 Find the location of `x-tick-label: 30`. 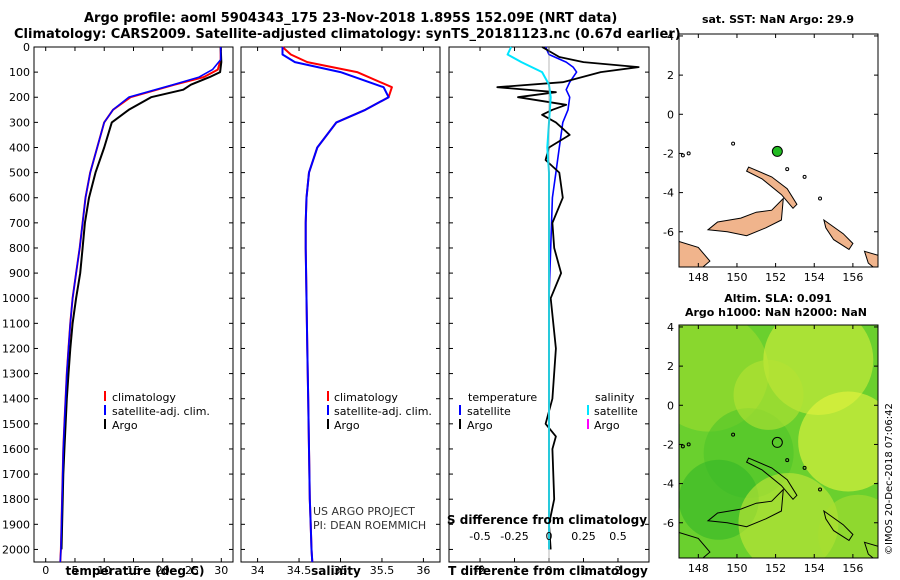

x-tick-label: 30 is located at coordinates (221, 570).